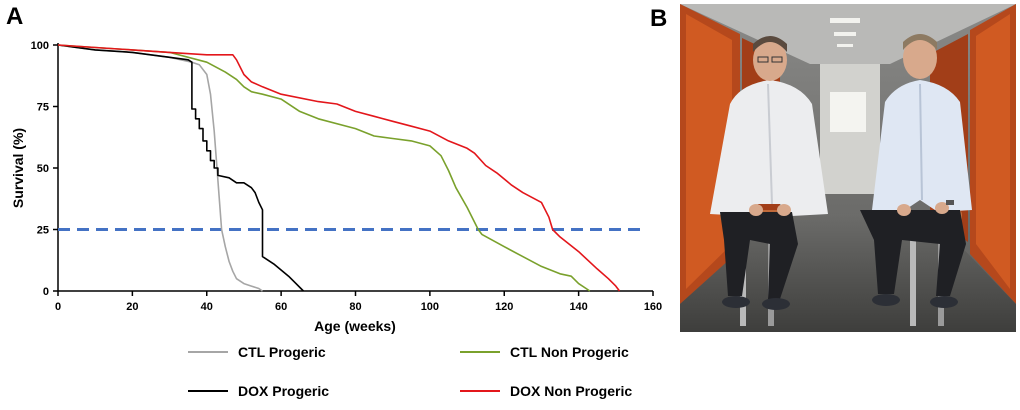  Describe the element at coordinates (569, 352) in the screenshot. I see `legend-label-ctl-non-progeric: CTL Non Progeric` at that location.